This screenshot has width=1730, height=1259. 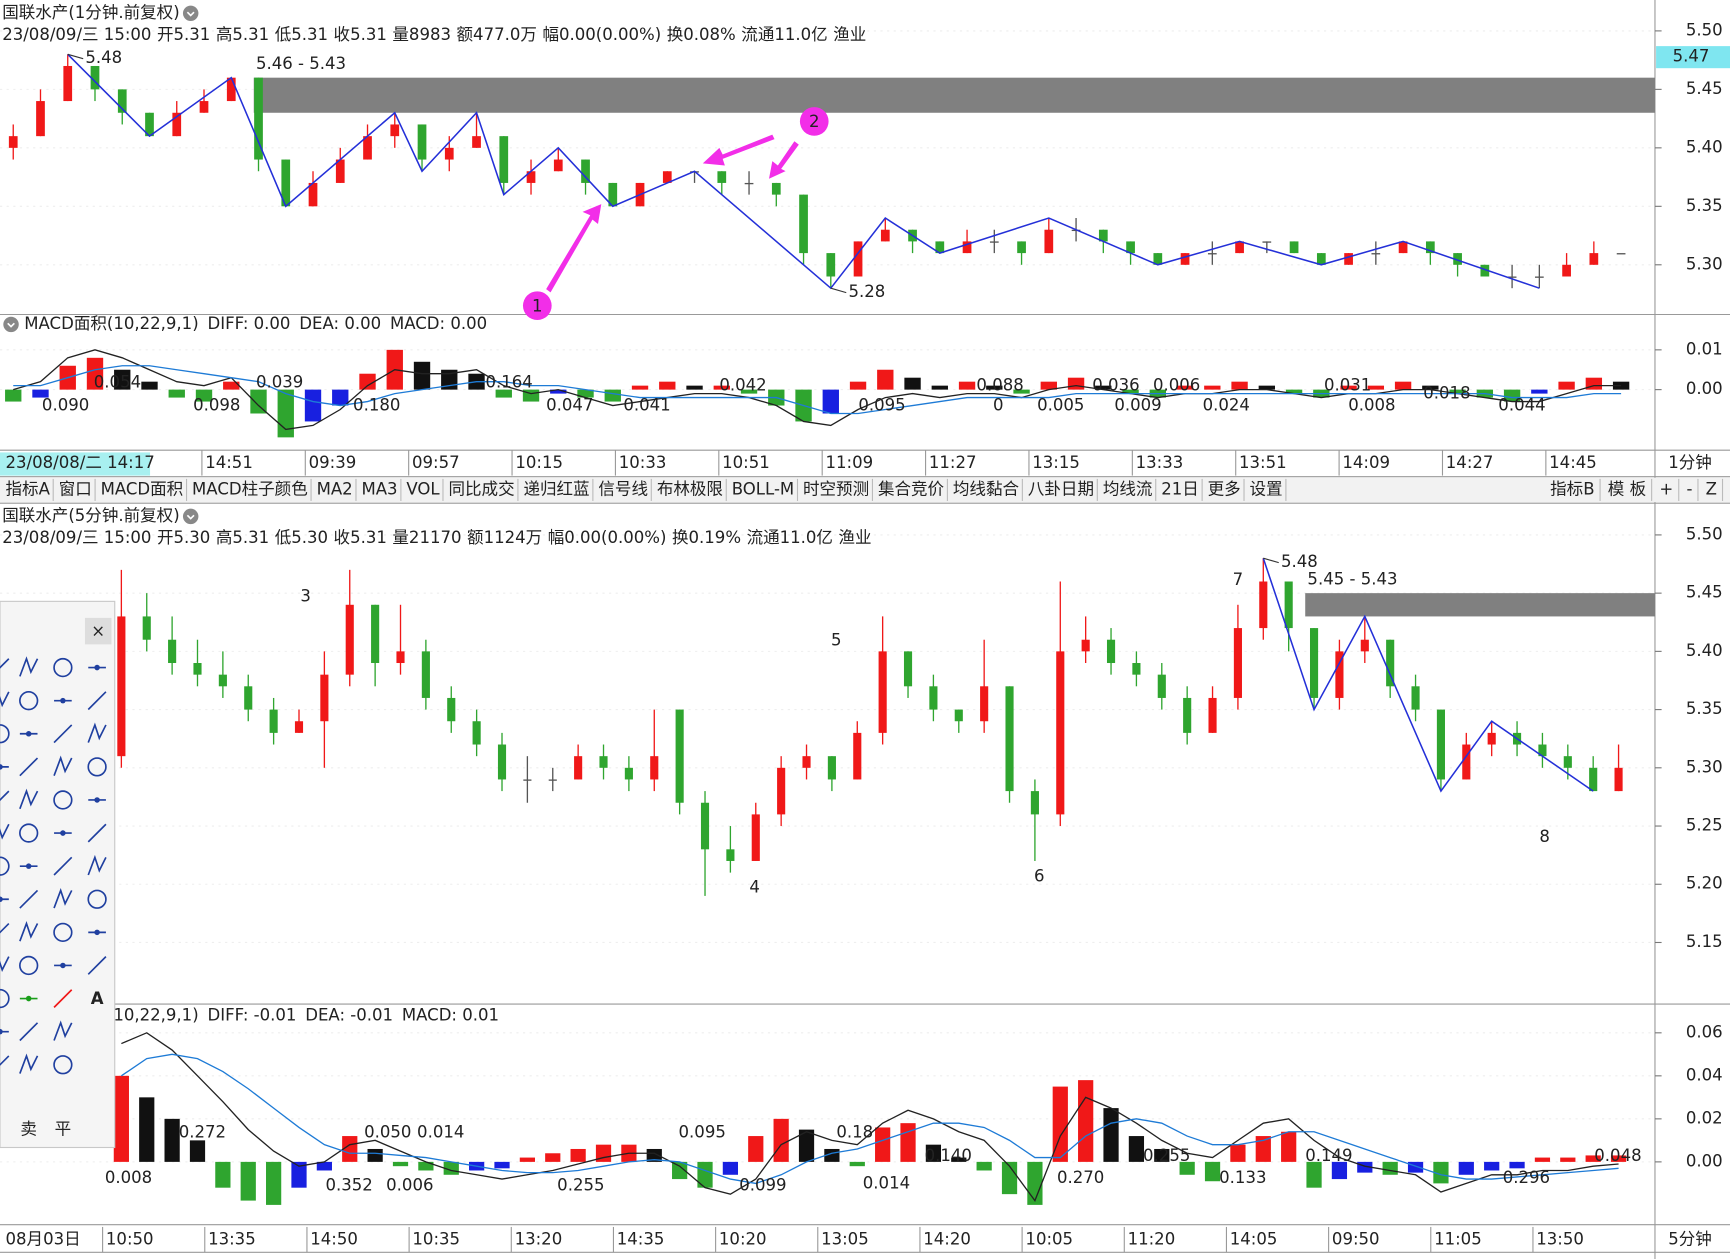 What do you see at coordinates (301, 63) in the screenshot?
I see `range-box-label: 5.46 - 5.43` at bounding box center [301, 63].